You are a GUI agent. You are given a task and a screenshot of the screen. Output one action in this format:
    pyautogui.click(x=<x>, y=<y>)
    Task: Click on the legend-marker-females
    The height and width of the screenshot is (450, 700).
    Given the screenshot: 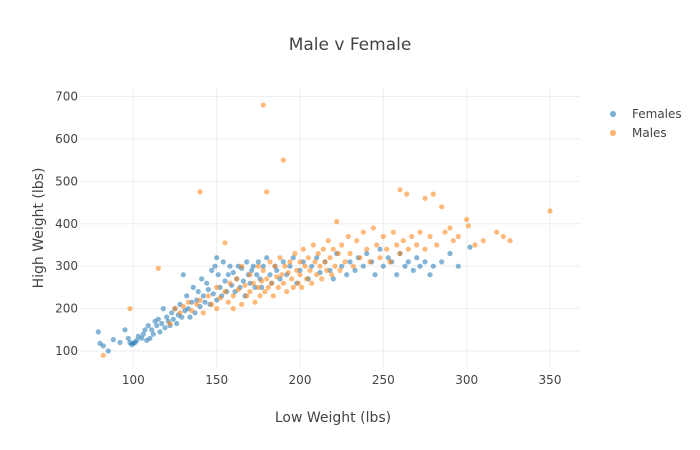 What is the action you would take?
    pyautogui.click(x=613, y=114)
    